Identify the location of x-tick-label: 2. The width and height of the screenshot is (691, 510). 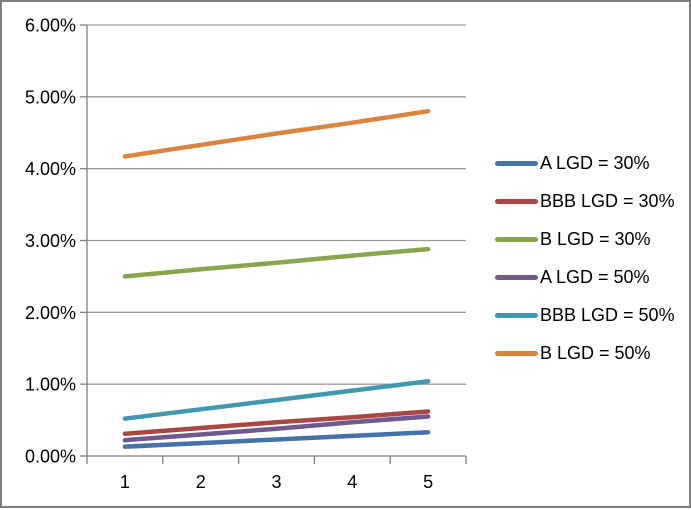
(201, 482).